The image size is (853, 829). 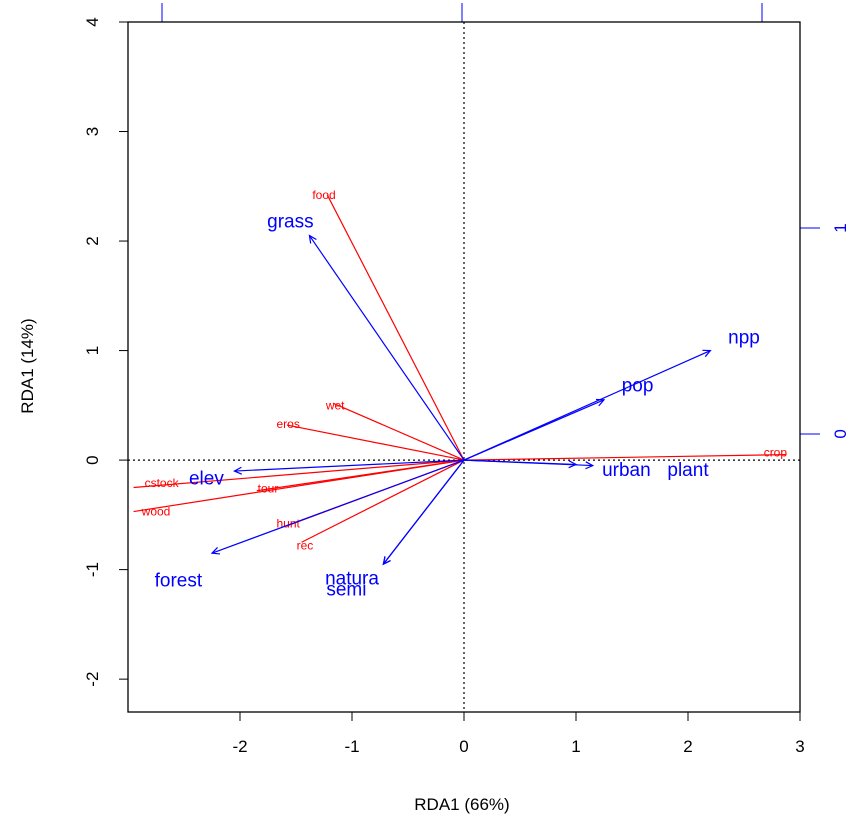 What do you see at coordinates (375, 442) in the screenshot?
I see `species-line-eros` at bounding box center [375, 442].